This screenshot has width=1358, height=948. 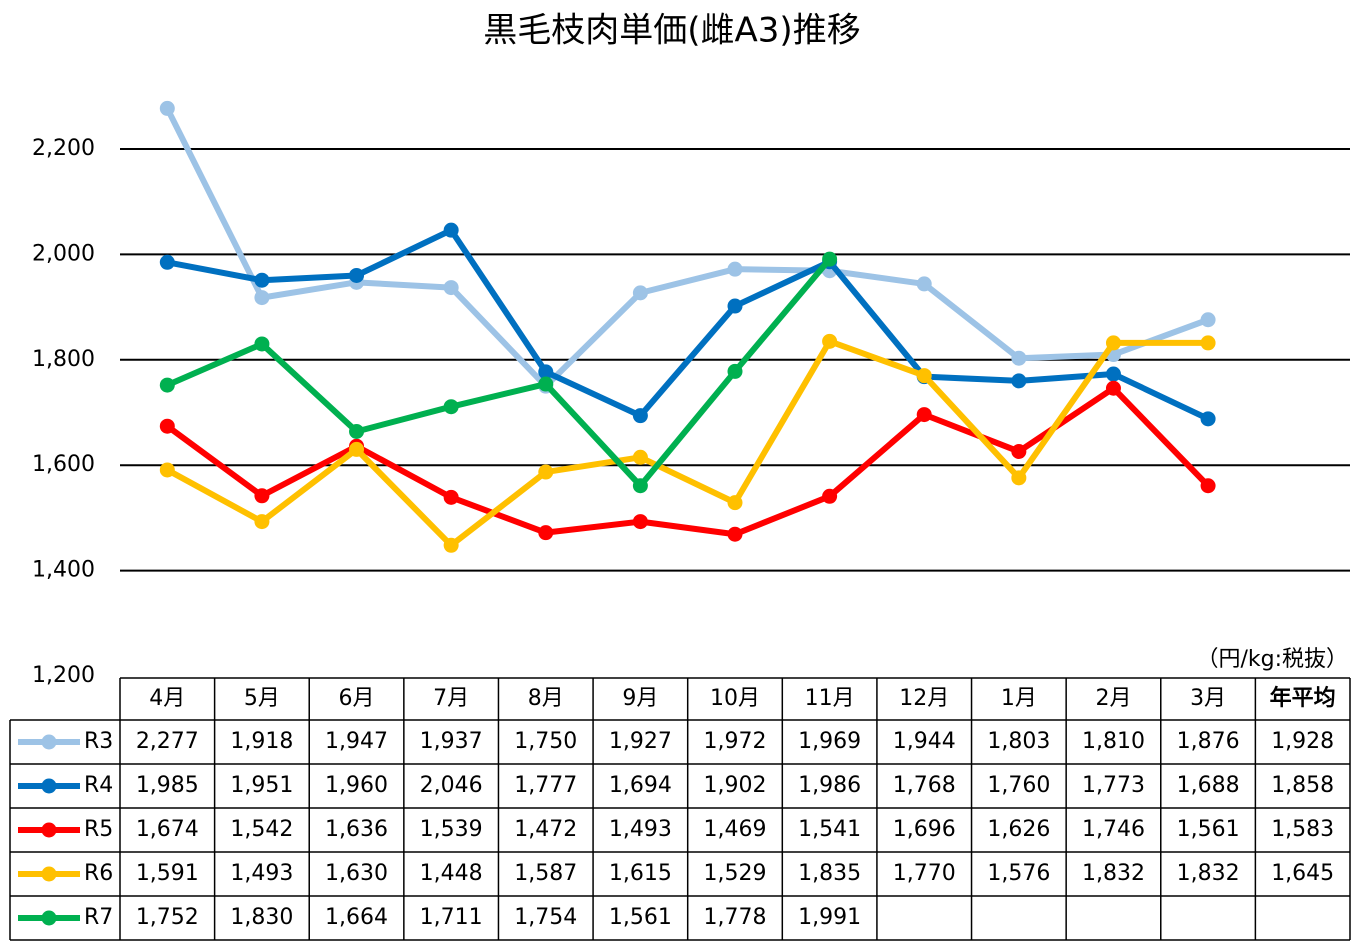 What do you see at coordinates (1018, 785) in the screenshot?
I see `table-cell: 1,760` at bounding box center [1018, 785].